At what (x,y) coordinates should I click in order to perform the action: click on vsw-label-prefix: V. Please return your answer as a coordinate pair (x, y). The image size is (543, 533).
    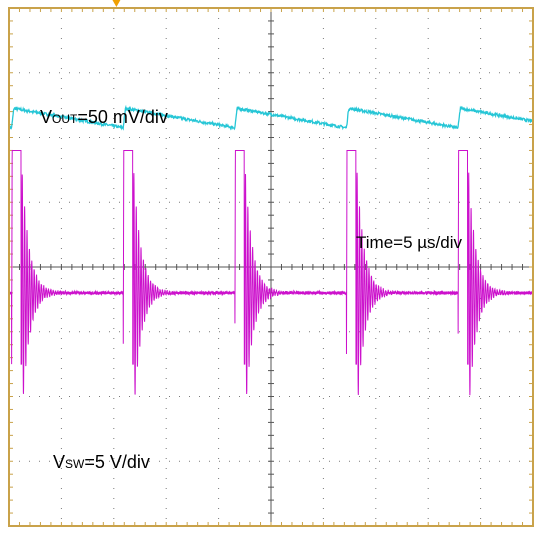
    Looking at the image, I should click on (59, 462).